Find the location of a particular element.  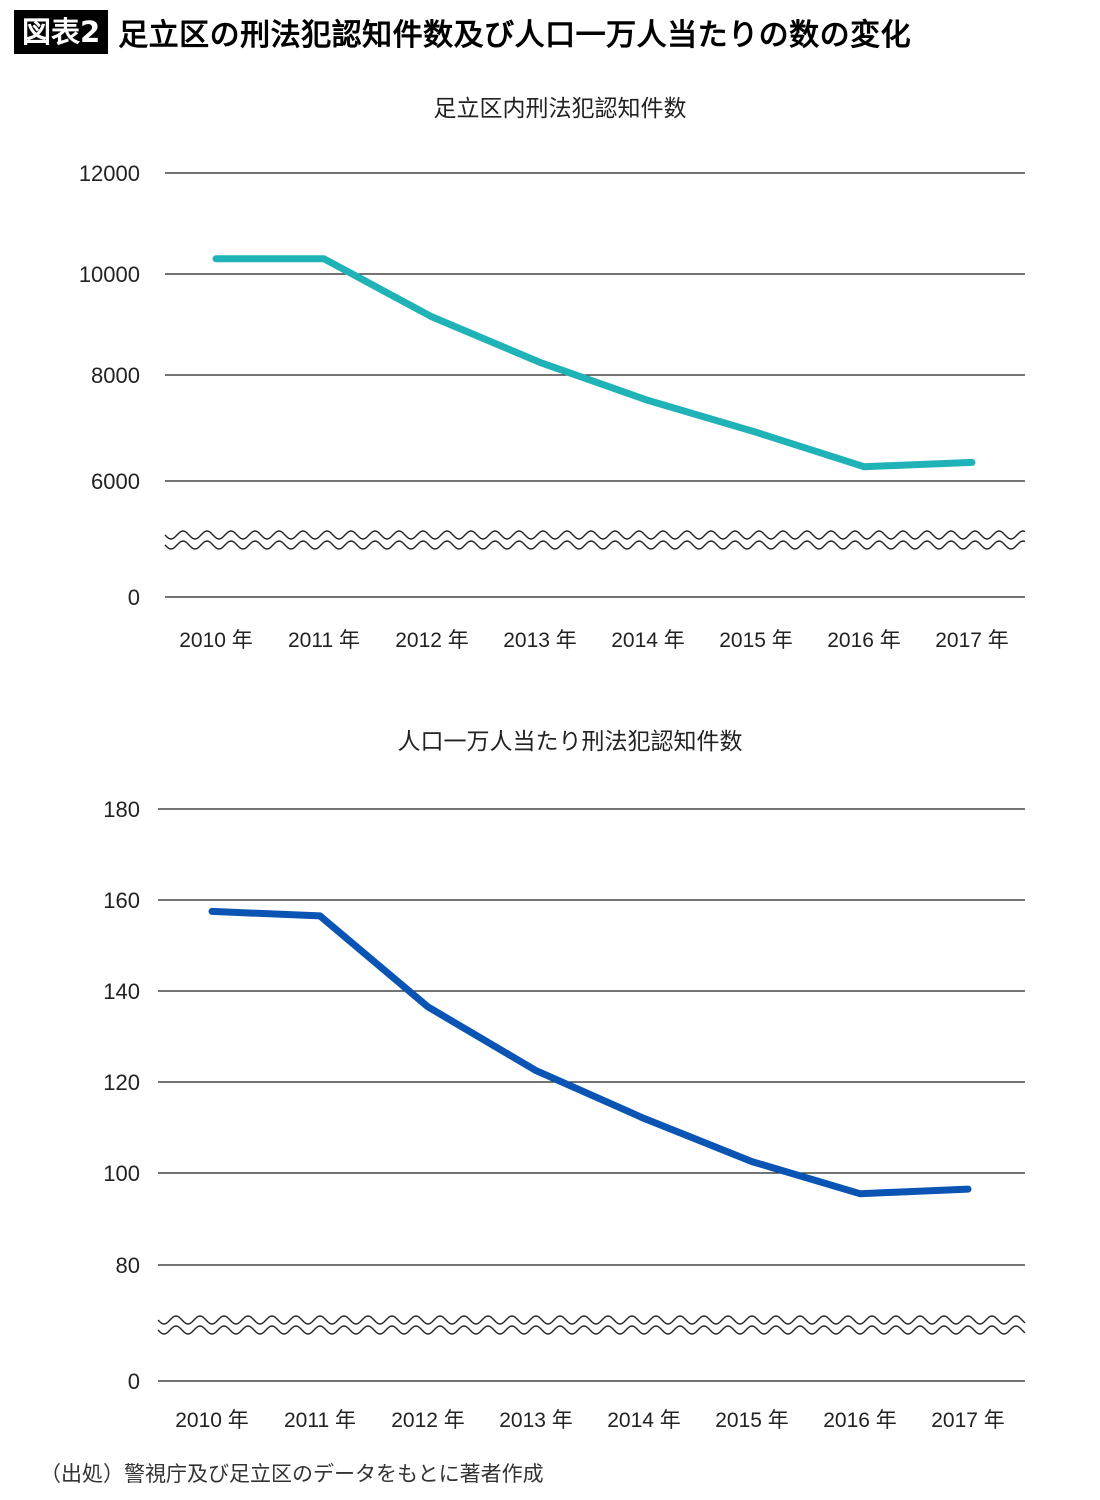

chart-title: 足立区内刑法犯認知件数 is located at coordinates (560, 108).